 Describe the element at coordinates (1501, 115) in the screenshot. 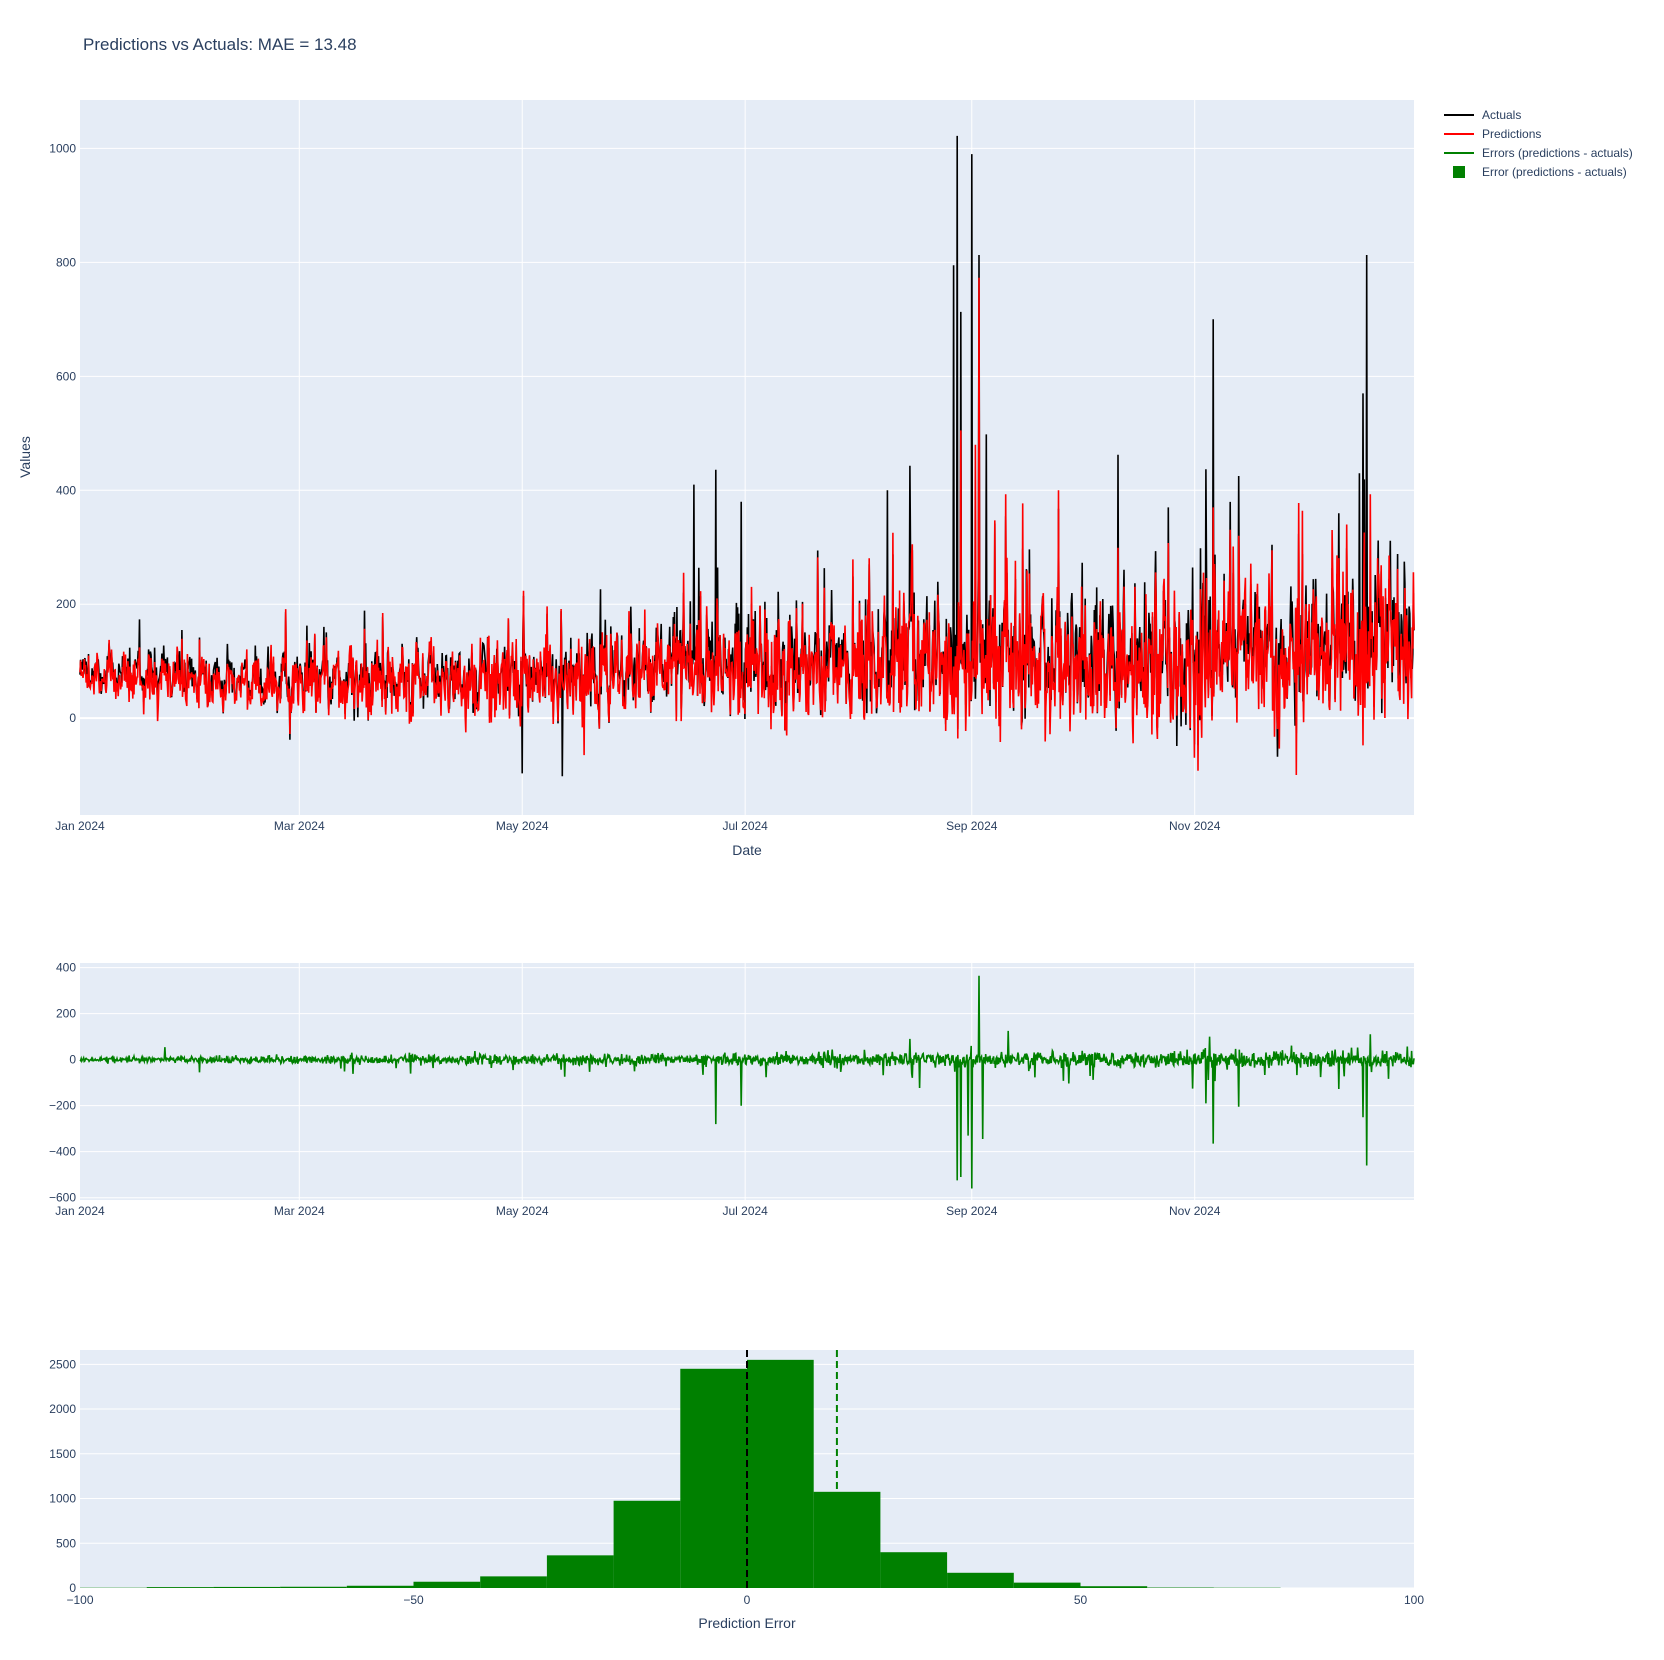

I see `legend-label: Actuals` at that location.